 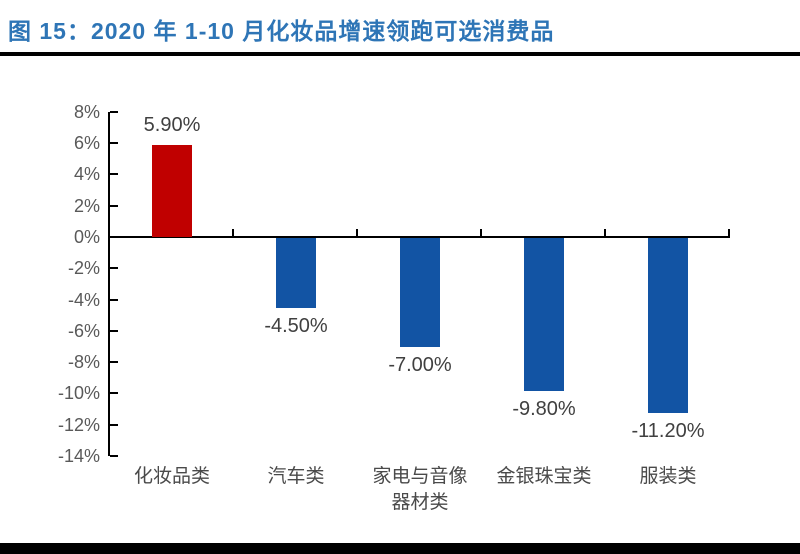 I want to click on category-label: 金银珠宝类, so click(x=544, y=477).